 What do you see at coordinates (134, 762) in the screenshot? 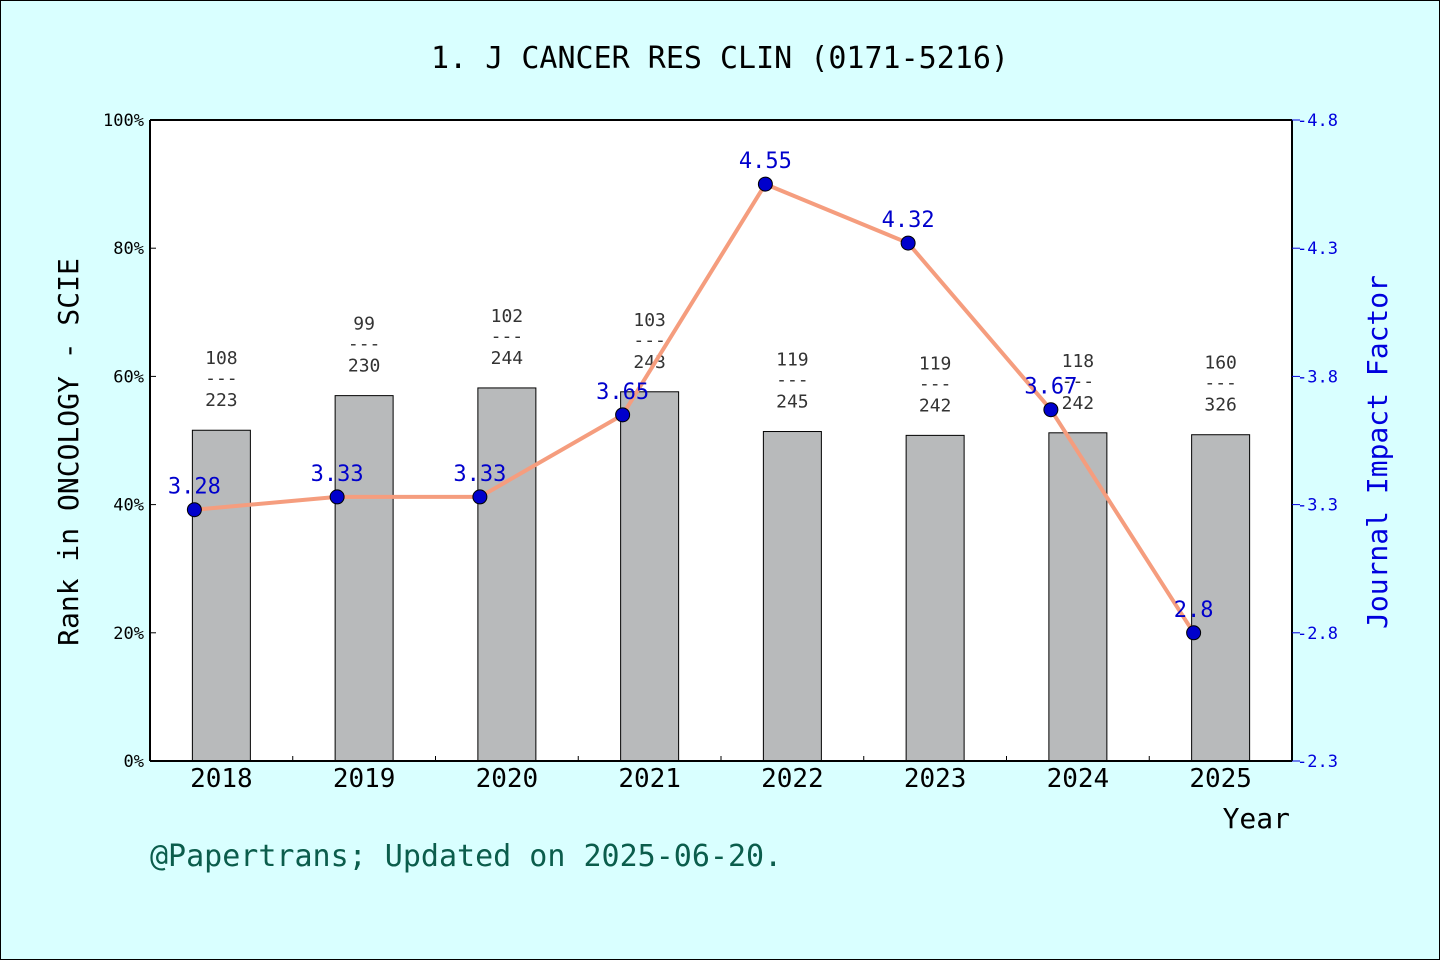
I see `left-tick-label: 0%` at bounding box center [134, 762].